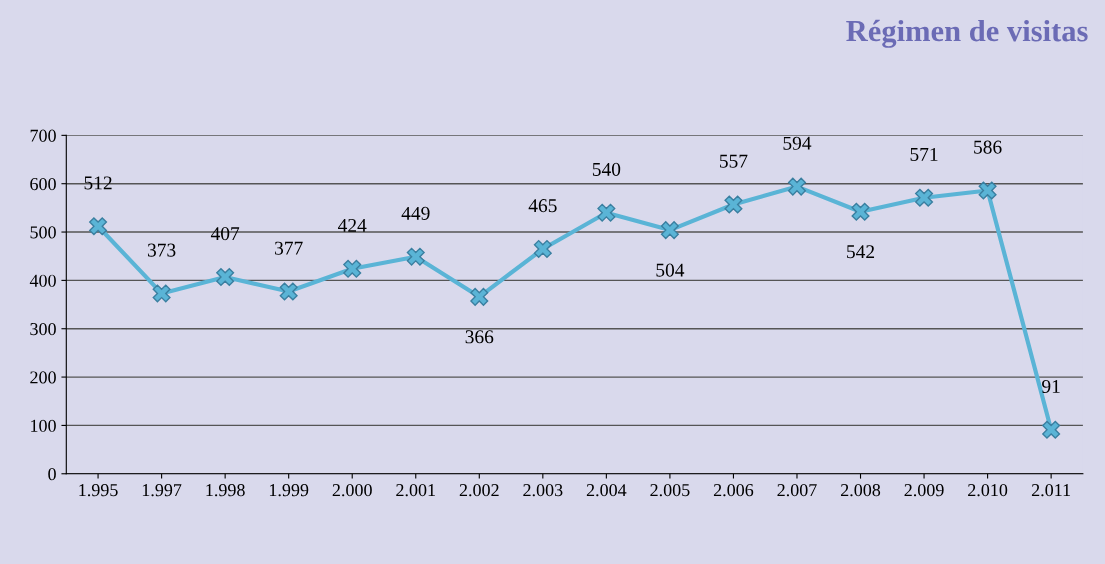 Image resolution: width=1105 pixels, height=564 pixels. I want to click on y-tick-label: 200, so click(43, 377).